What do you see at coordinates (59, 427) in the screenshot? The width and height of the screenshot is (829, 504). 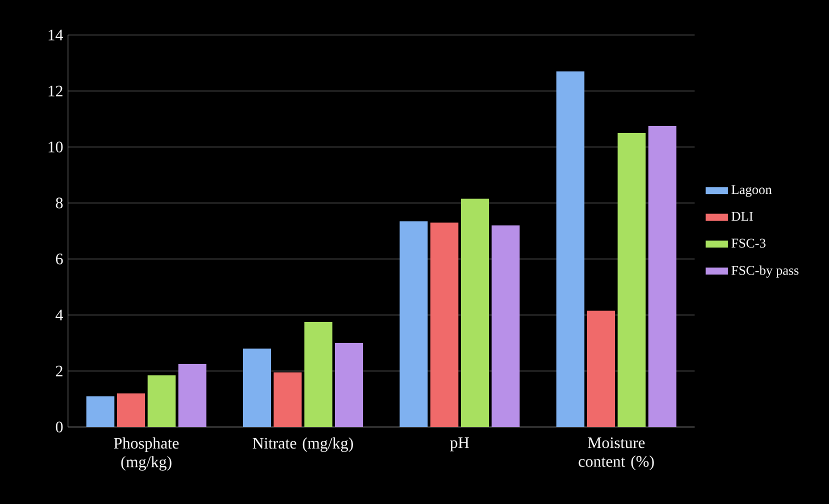 I see `y-tick-label: 0` at bounding box center [59, 427].